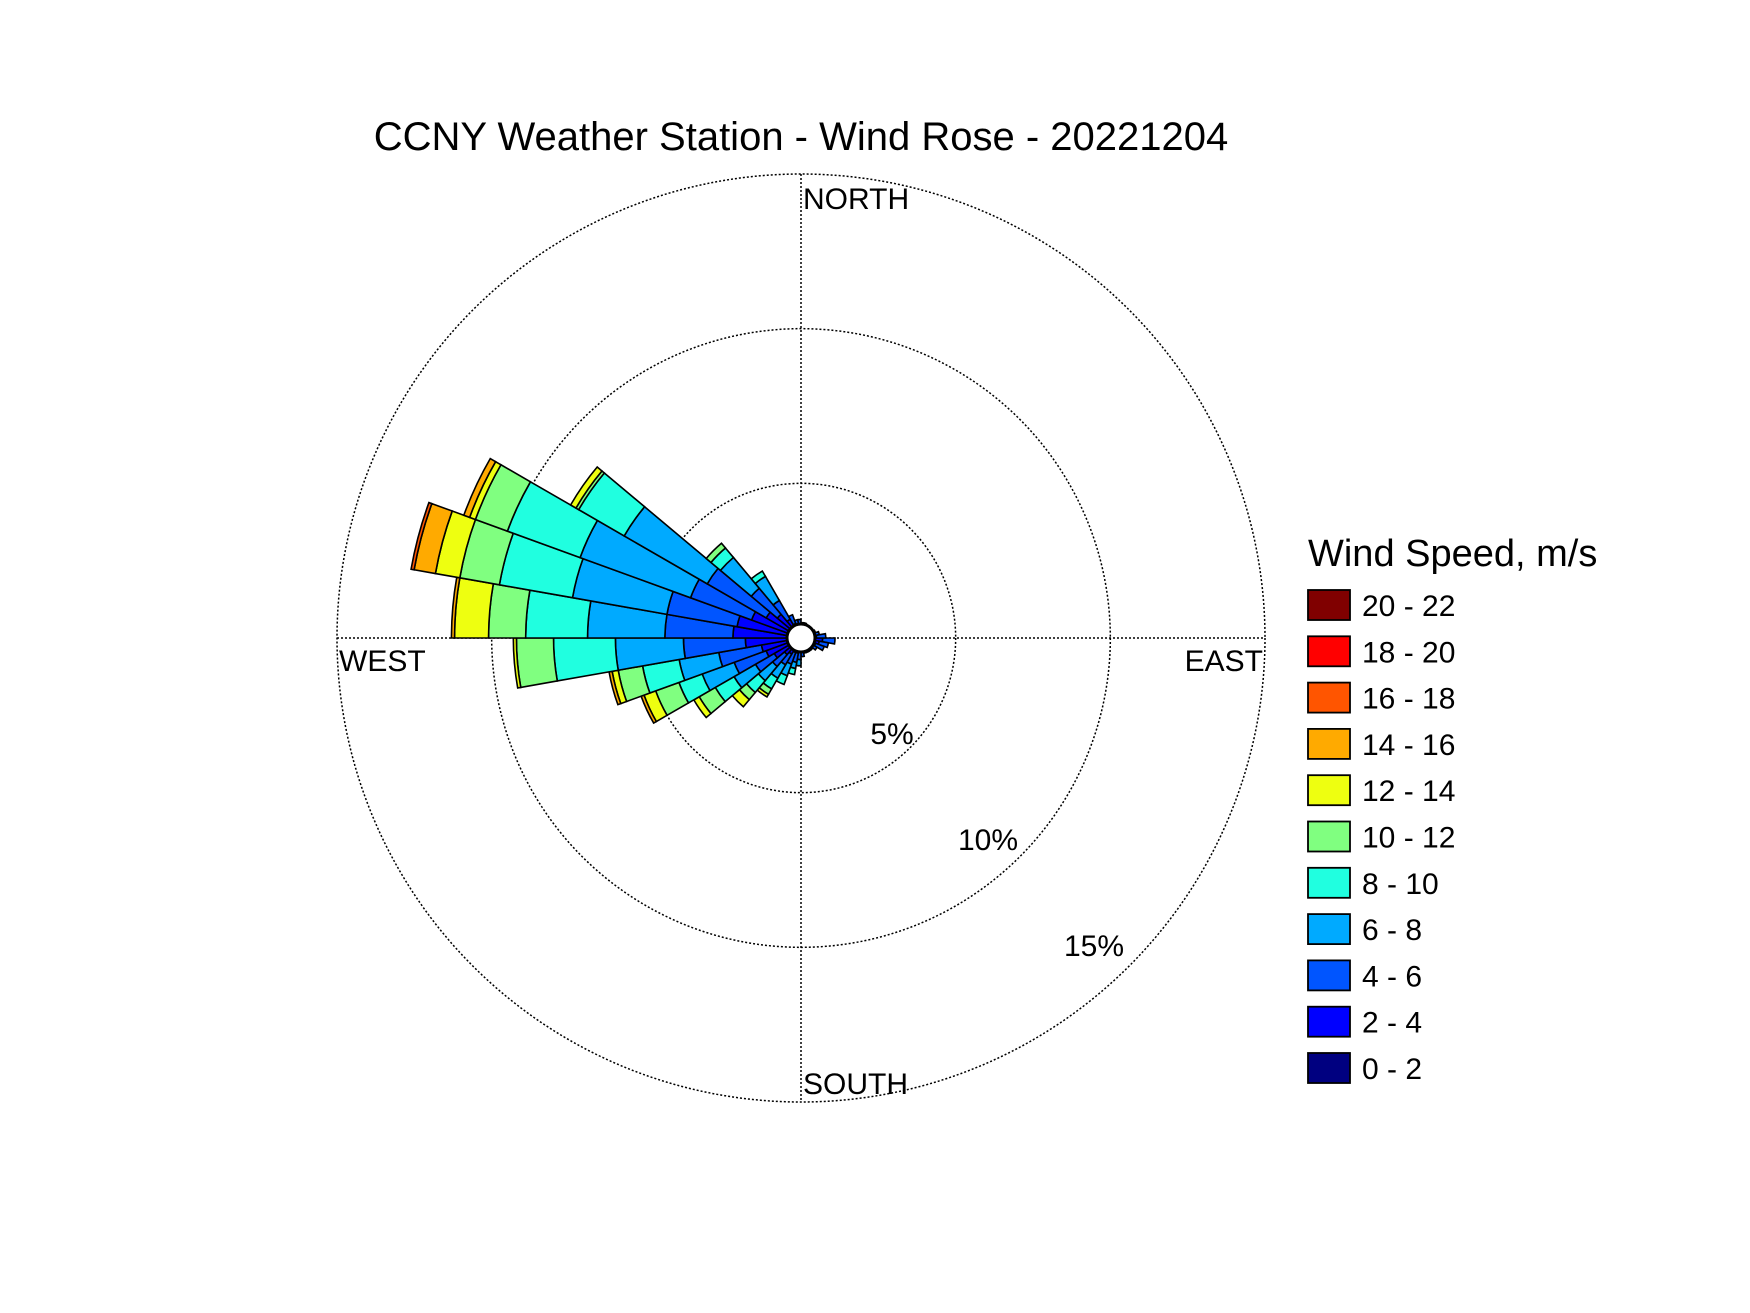  I want to click on legend-label: 8 - 10, so click(1400, 884).